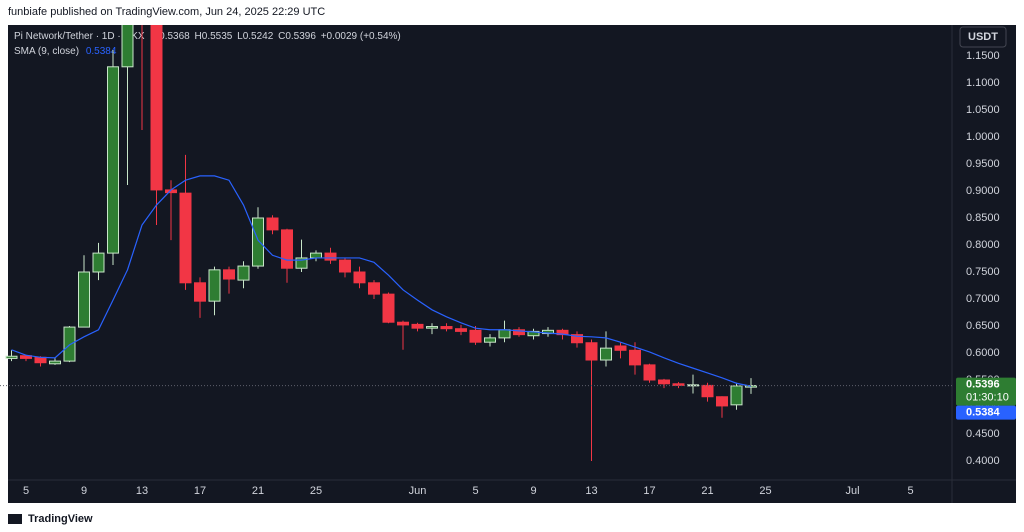 This screenshot has width=1024, height=532. I want to click on currency-button, so click(983, 37).